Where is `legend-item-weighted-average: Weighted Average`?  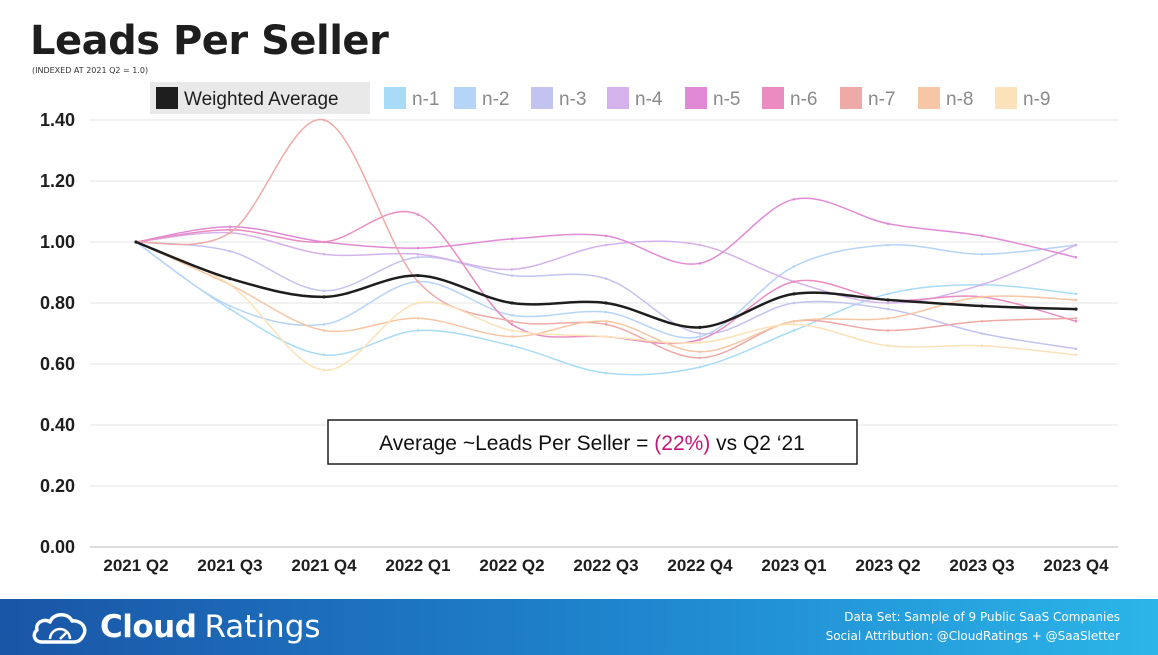 legend-item-weighted-average: Weighted Average is located at coordinates (260, 98).